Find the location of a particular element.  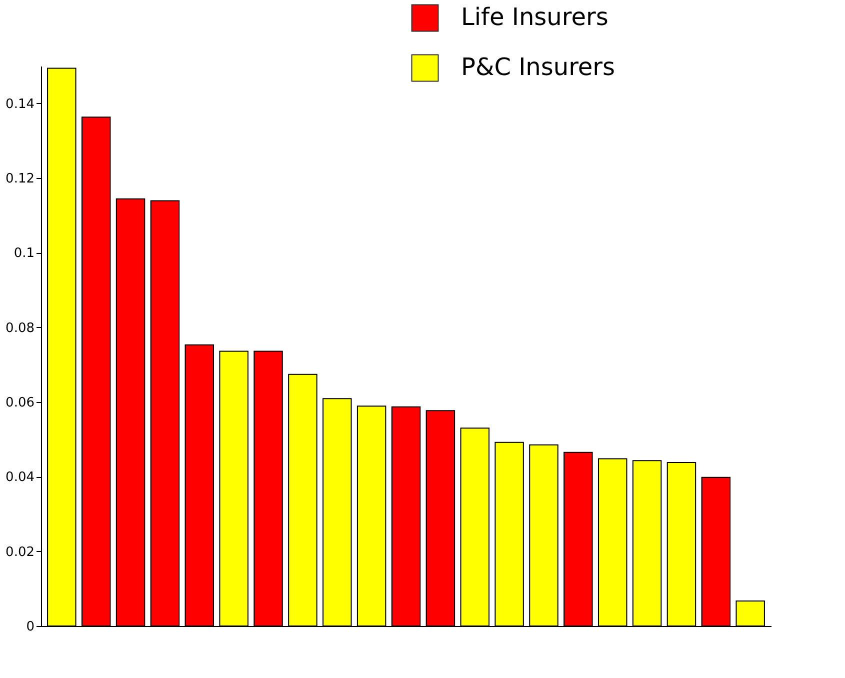

y-tick-label: 0.08 is located at coordinates (20, 328).